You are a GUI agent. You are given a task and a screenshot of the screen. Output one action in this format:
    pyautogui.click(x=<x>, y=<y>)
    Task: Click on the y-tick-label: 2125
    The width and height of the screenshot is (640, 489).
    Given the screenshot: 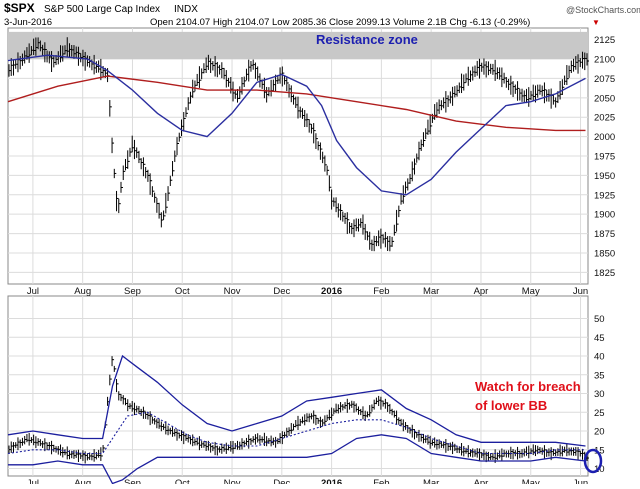 What is the action you would take?
    pyautogui.click(x=604, y=40)
    